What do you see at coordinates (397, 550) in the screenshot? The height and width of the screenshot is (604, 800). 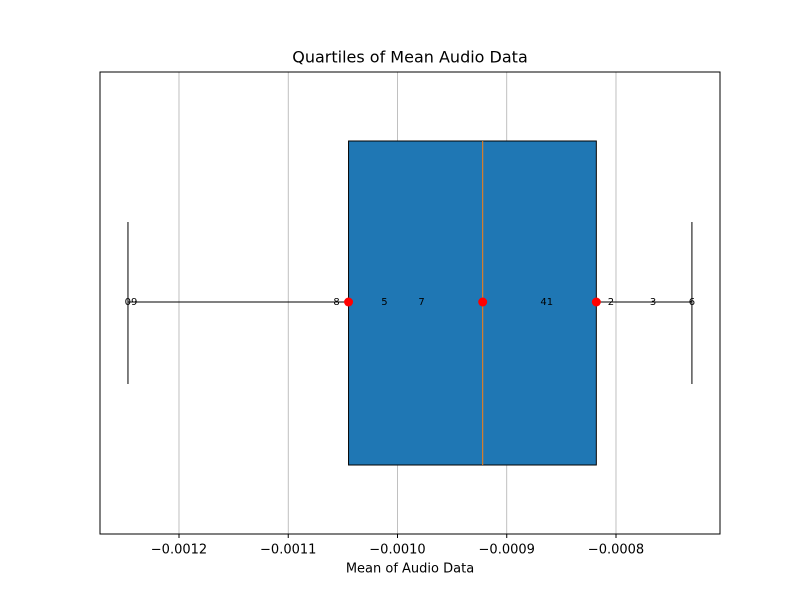 I see `x-tick-label: −0.0010` at bounding box center [397, 550].